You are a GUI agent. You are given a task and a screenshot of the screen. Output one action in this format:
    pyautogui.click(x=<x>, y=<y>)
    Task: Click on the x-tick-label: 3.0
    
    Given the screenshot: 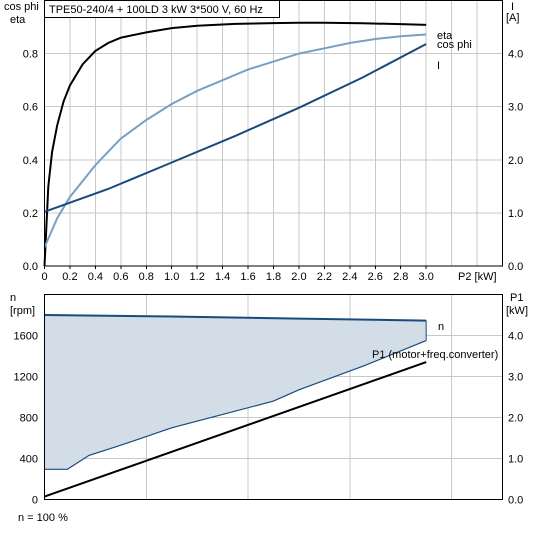 What is the action you would take?
    pyautogui.click(x=426, y=277)
    